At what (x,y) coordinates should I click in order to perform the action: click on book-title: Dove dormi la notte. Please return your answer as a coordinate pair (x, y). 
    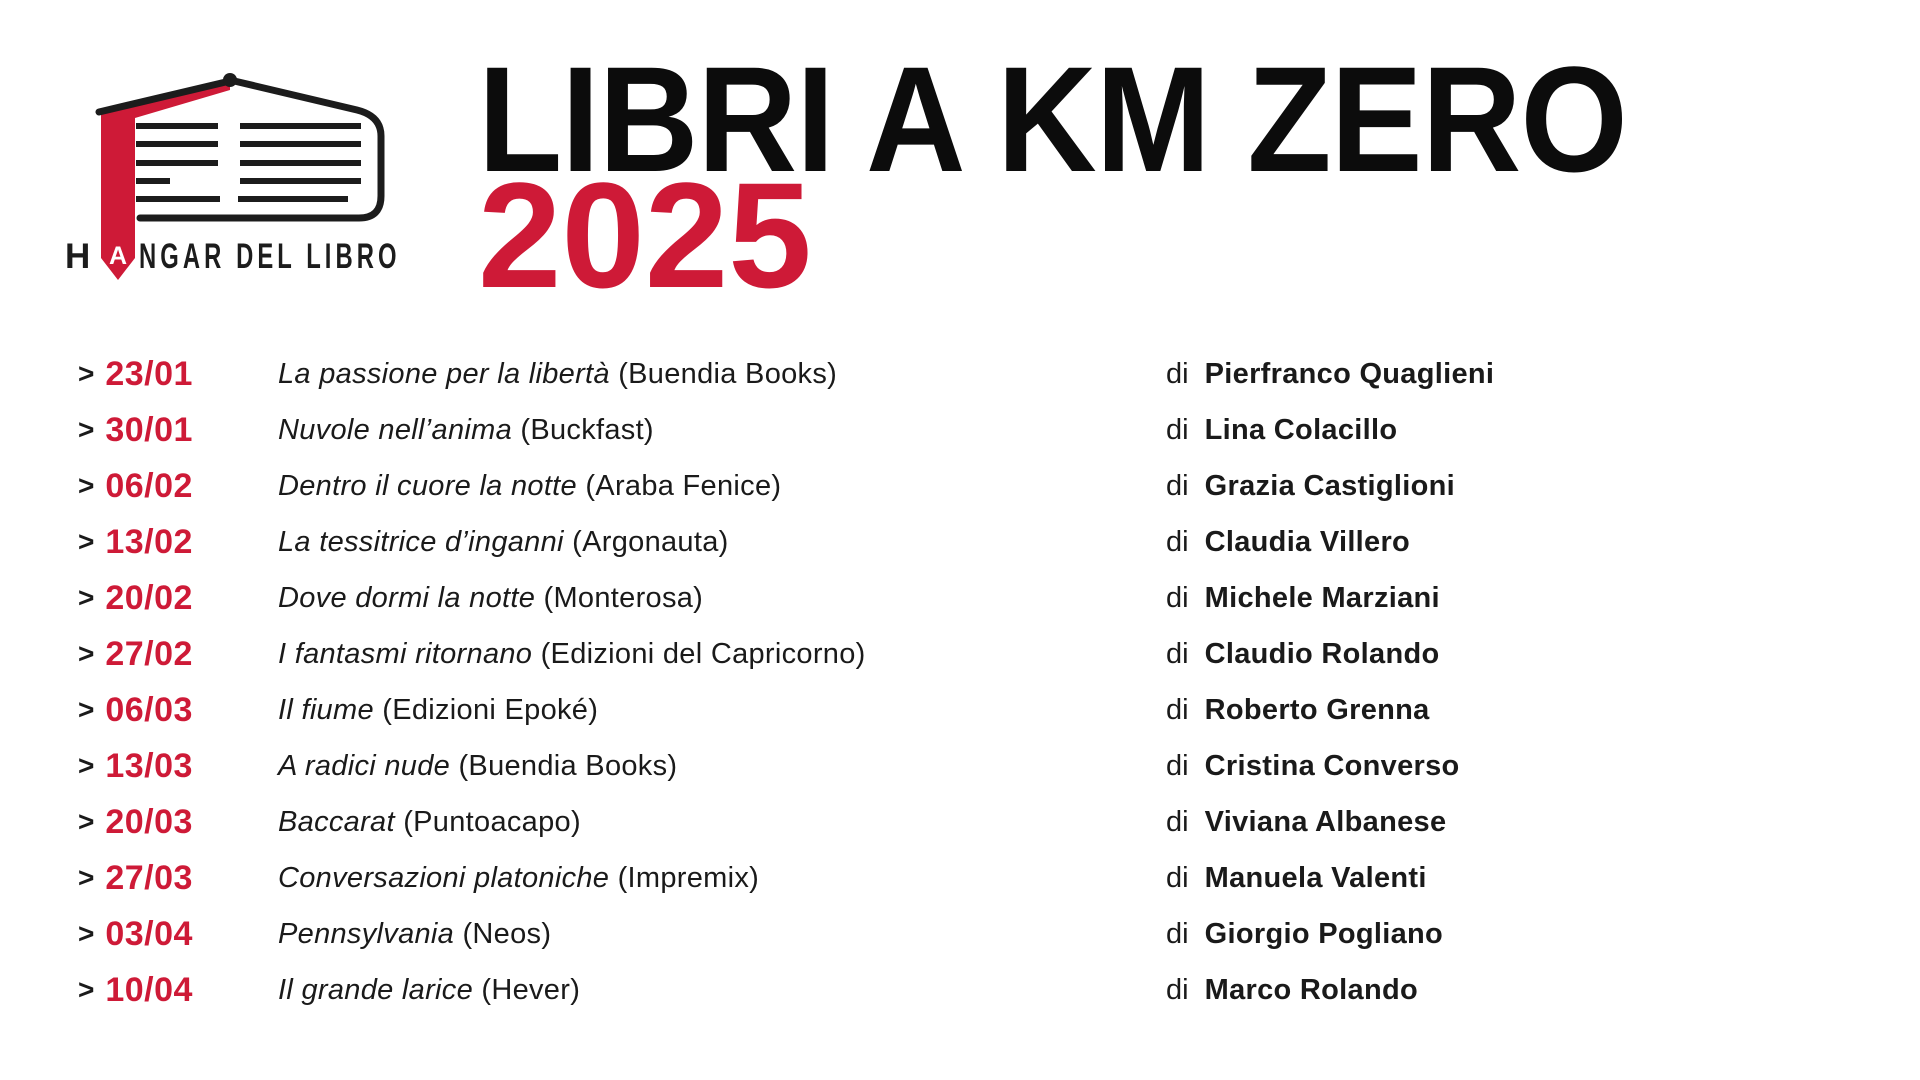
    Looking at the image, I should click on (407, 597).